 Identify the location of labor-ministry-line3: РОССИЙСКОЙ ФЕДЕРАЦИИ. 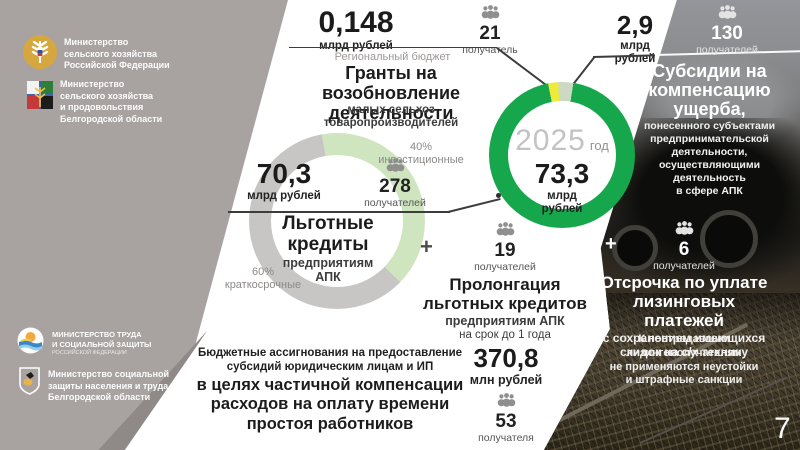
(89, 353).